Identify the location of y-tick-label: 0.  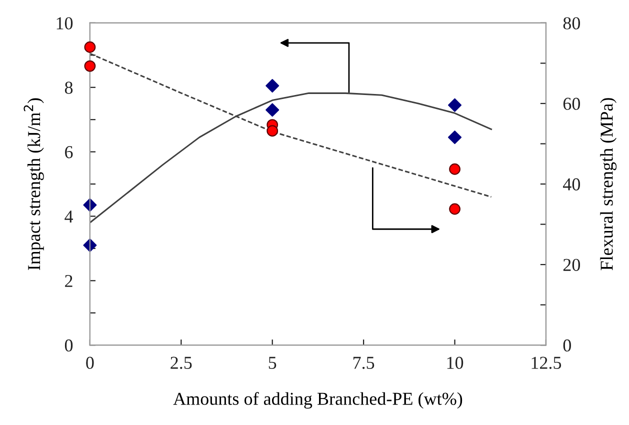
(68, 345).